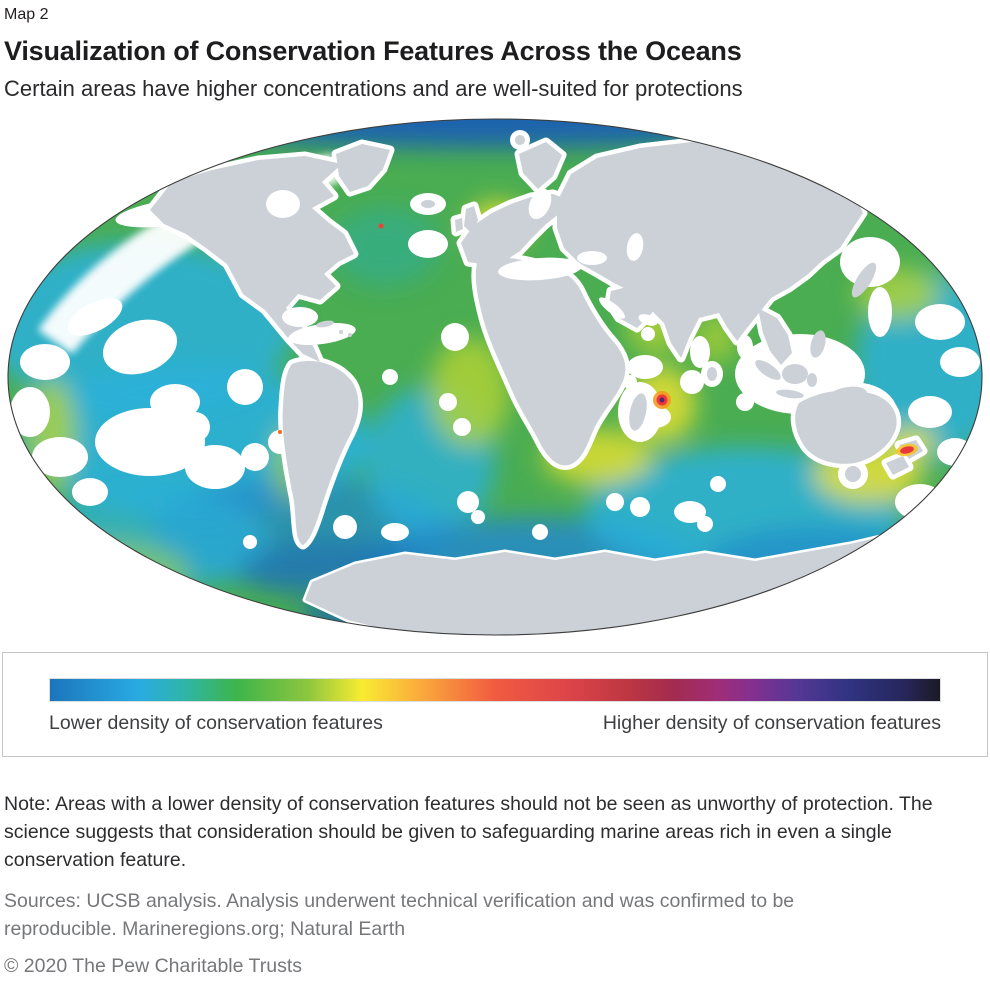  Describe the element at coordinates (153, 966) in the screenshot. I see `copyright-text: © 2020 The Pew Charitable Trusts` at that location.